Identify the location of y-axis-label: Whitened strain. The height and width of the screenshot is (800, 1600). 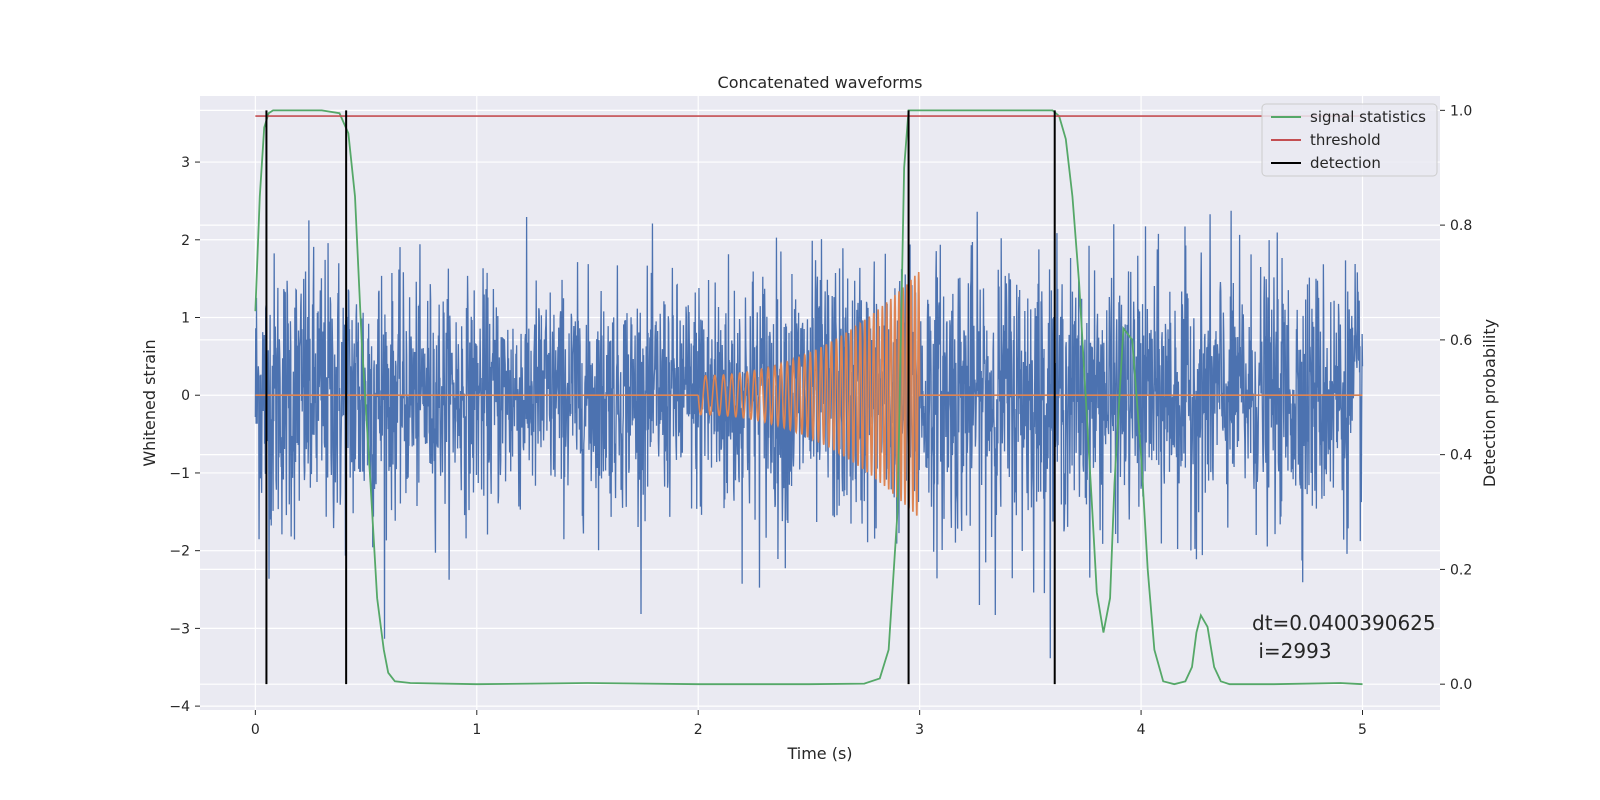
(149, 402).